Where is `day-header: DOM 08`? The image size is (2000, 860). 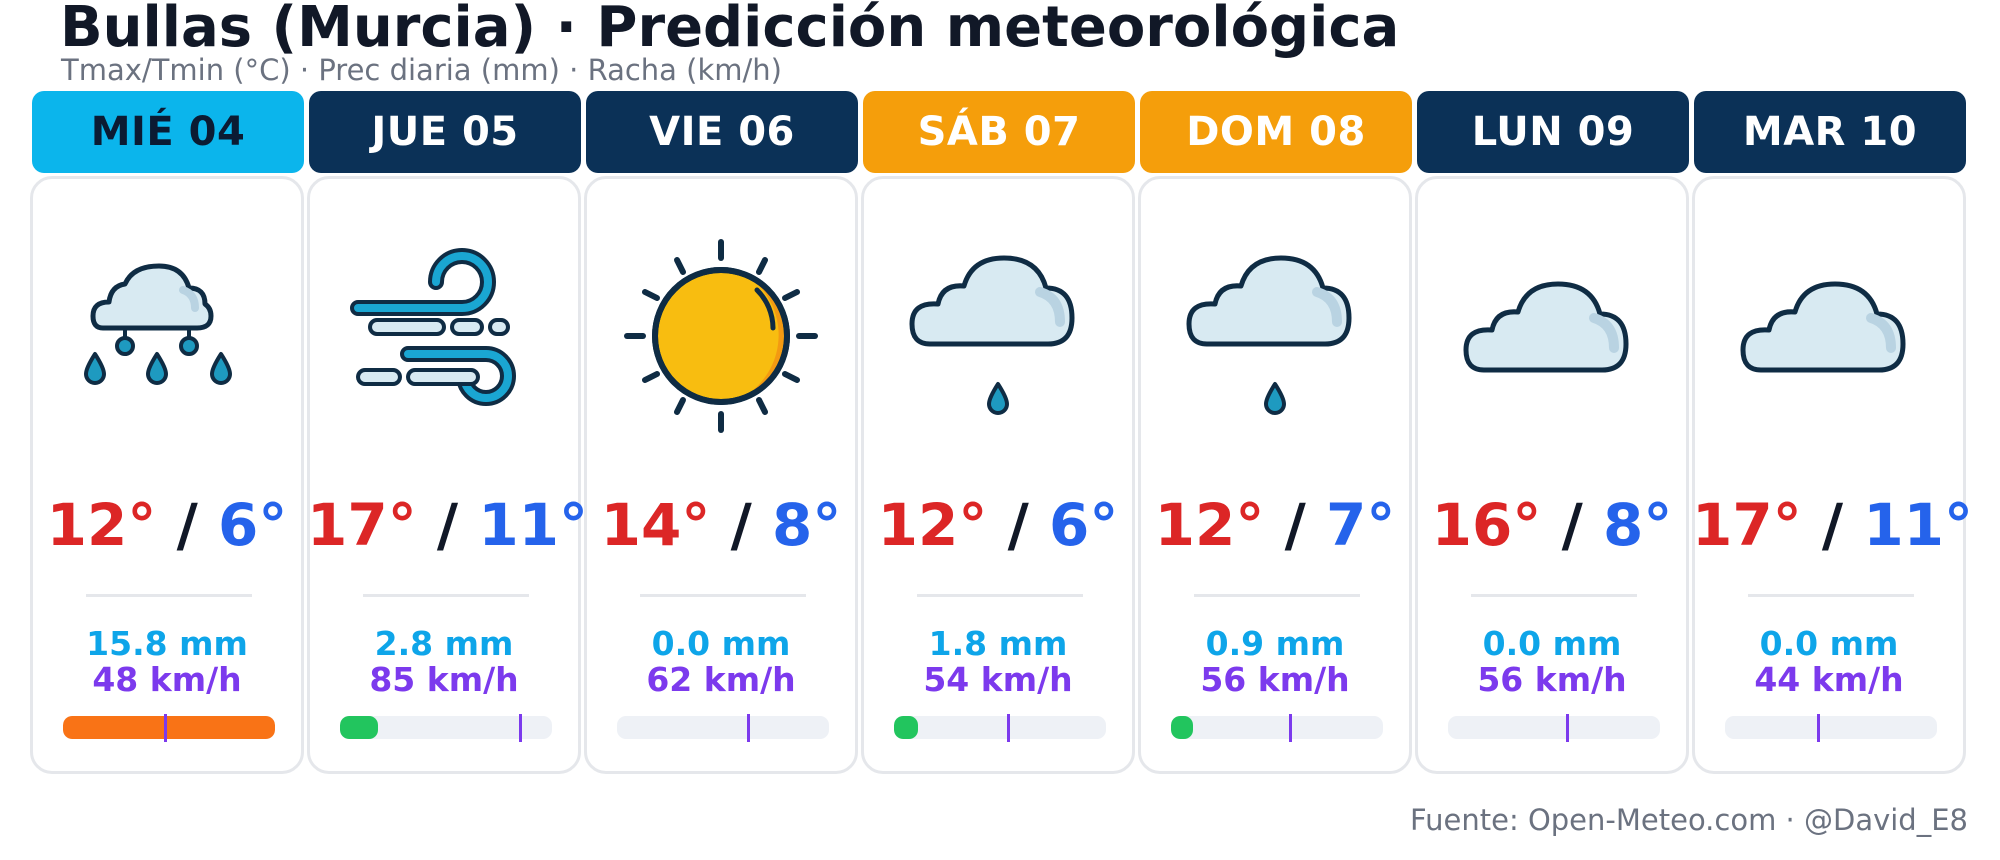
day-header: DOM 08 is located at coordinates (1276, 132).